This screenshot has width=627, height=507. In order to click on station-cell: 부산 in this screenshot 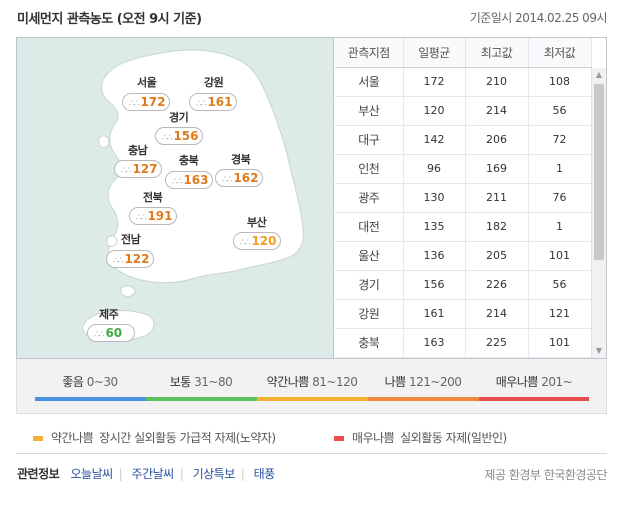, I will do `click(369, 111)`.